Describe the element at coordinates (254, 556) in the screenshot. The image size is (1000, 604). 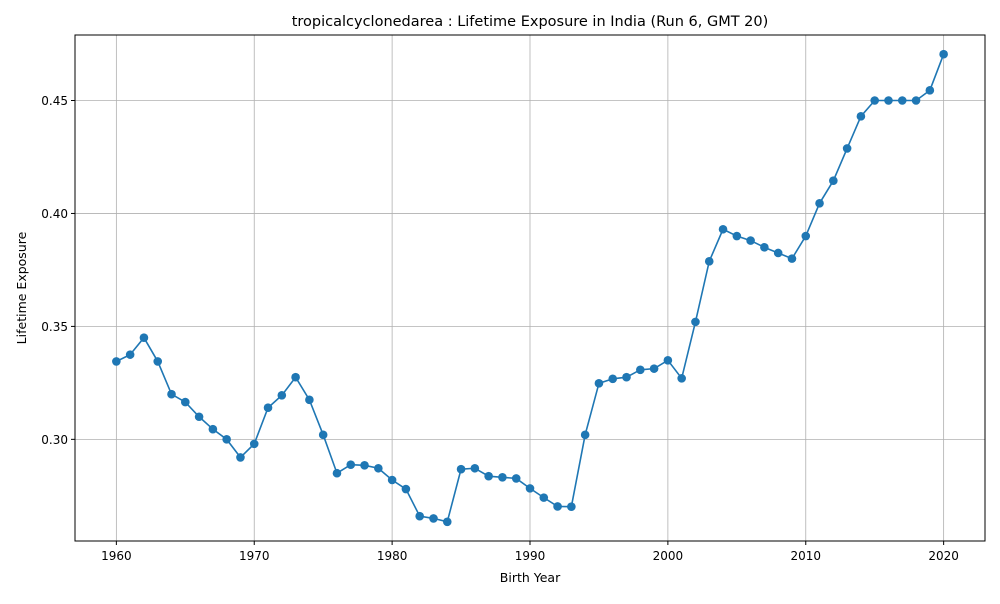
I see `x-tick-label: 1970` at that location.